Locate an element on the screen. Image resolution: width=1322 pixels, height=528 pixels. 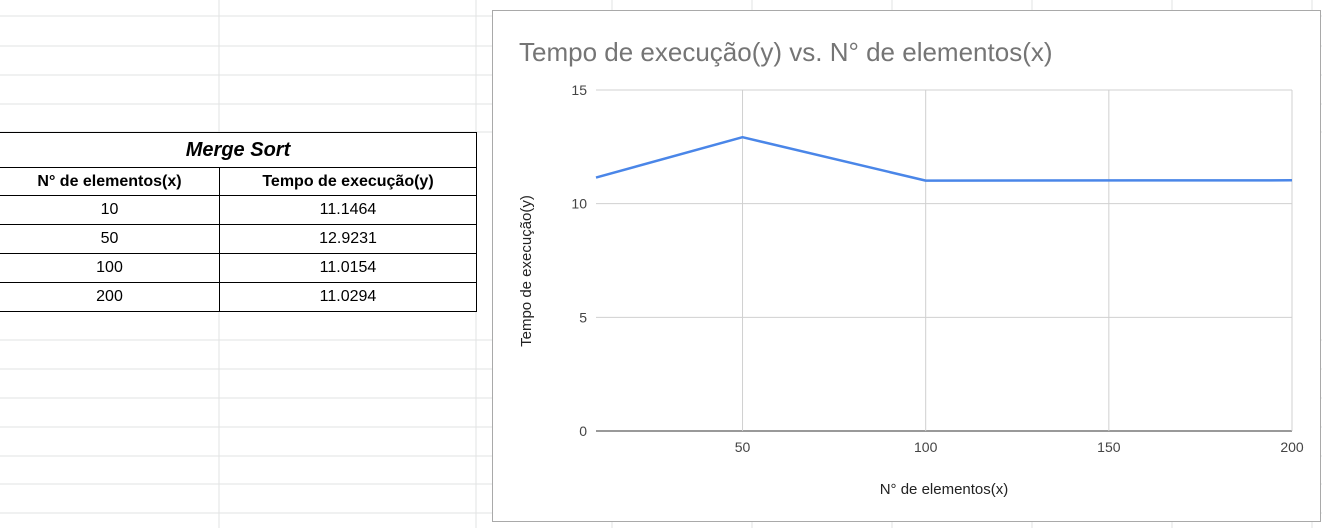
table-row: 50 12.9231 is located at coordinates (238, 239).